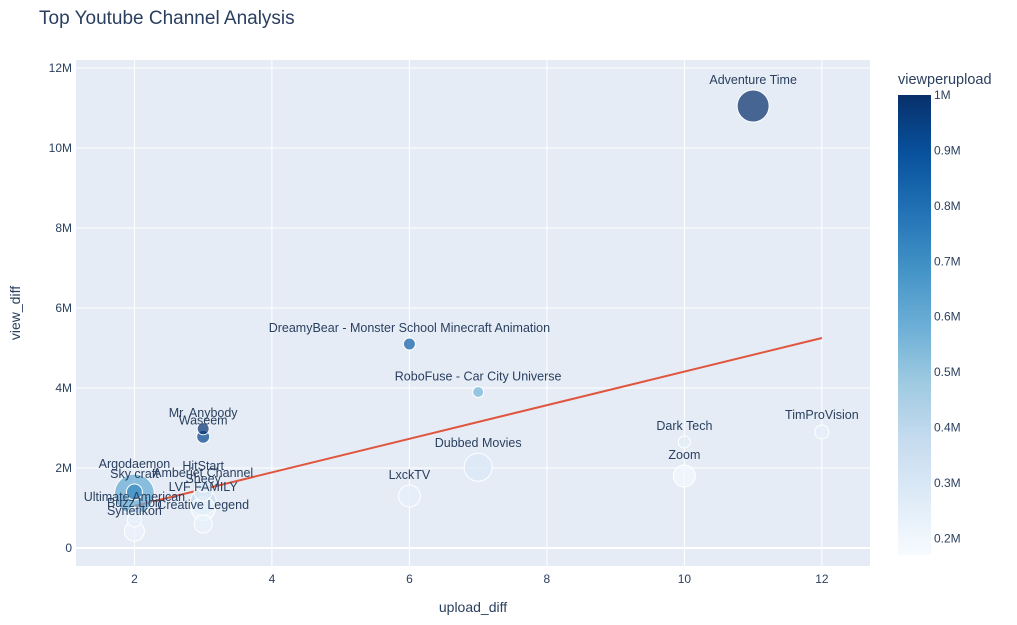 This screenshot has width=1017, height=625. I want to click on colorbar-tick-label: 0.8M, so click(947, 206).